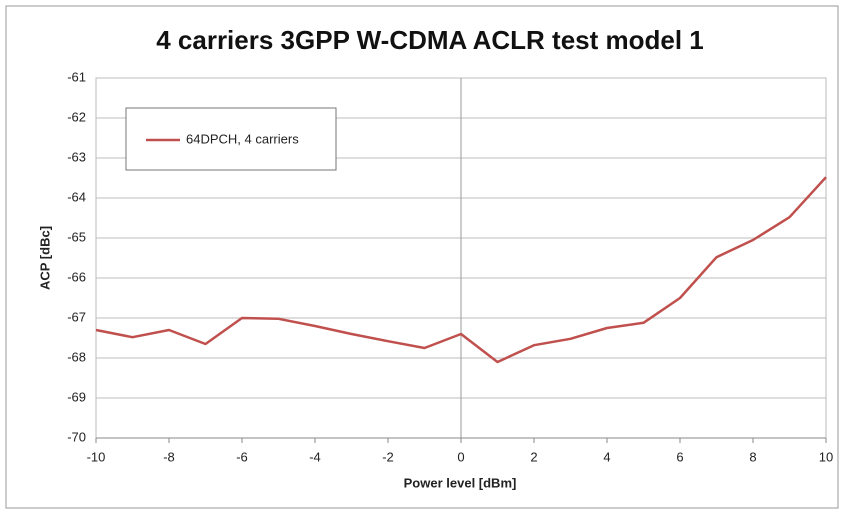 The height and width of the screenshot is (514, 845). Describe the element at coordinates (242, 138) in the screenshot. I see `legend-label: 64DPCH, 4 carriers` at that location.